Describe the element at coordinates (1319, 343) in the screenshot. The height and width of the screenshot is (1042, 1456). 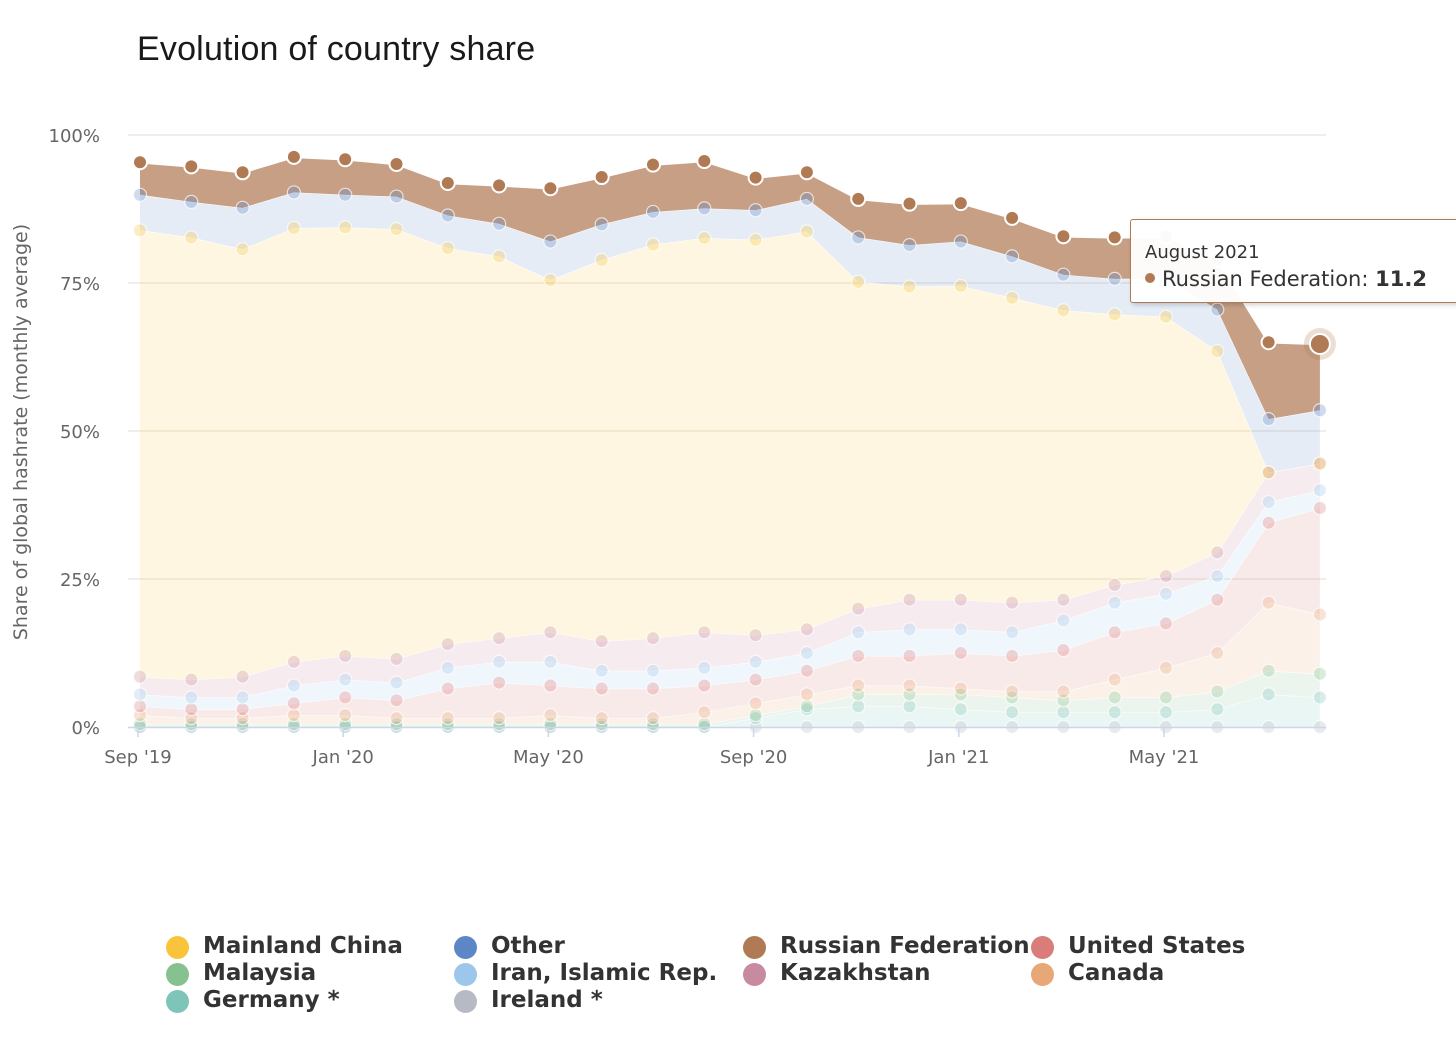
I see `data-point-hovered` at that location.